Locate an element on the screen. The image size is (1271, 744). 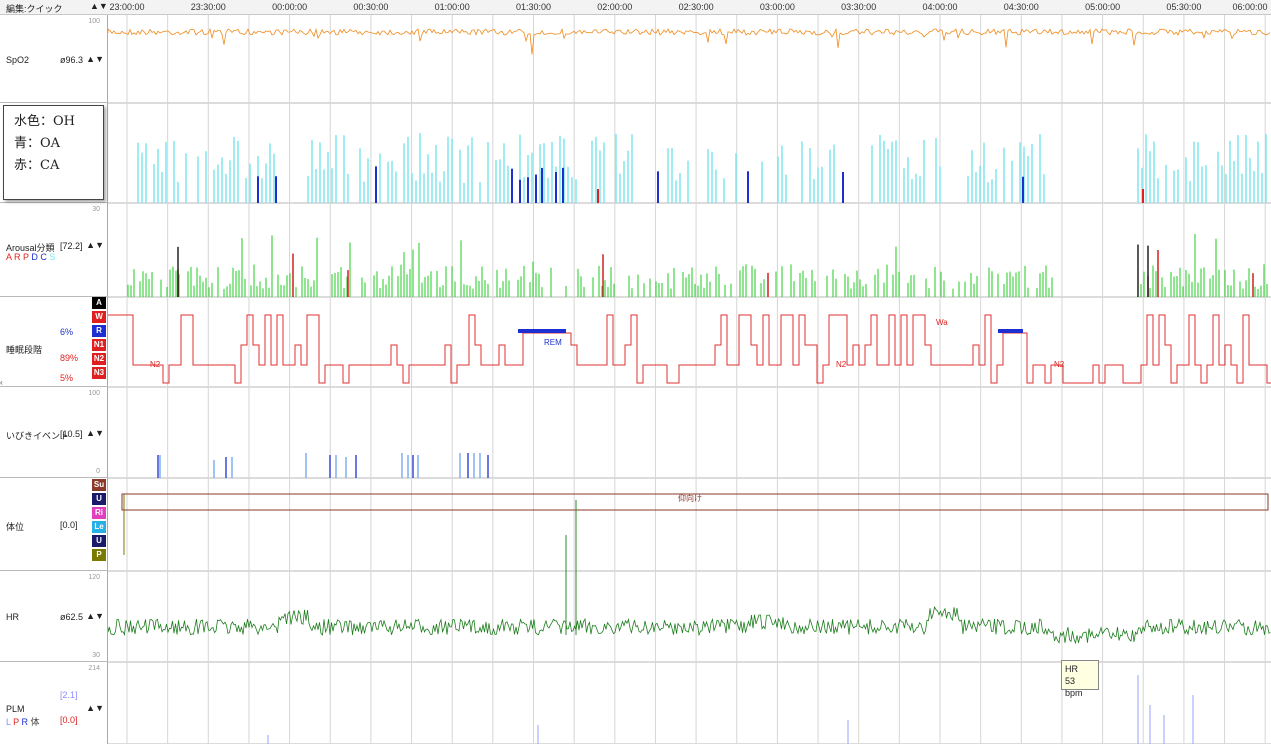
position-label-row: 体位 [0.0] Su U Ri Le U P is located at coordinates (54, 524).